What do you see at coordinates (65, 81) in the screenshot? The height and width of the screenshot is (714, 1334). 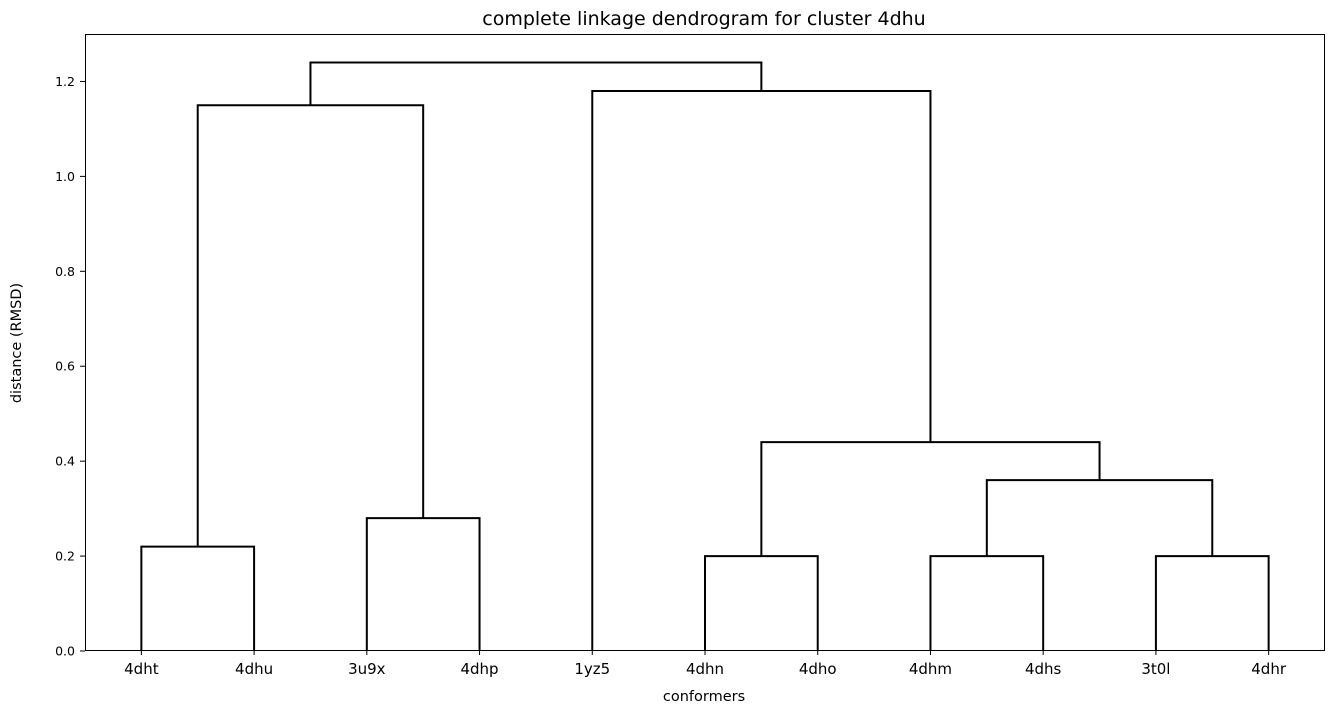 I see `y-tick-label: 1.2` at bounding box center [65, 81].